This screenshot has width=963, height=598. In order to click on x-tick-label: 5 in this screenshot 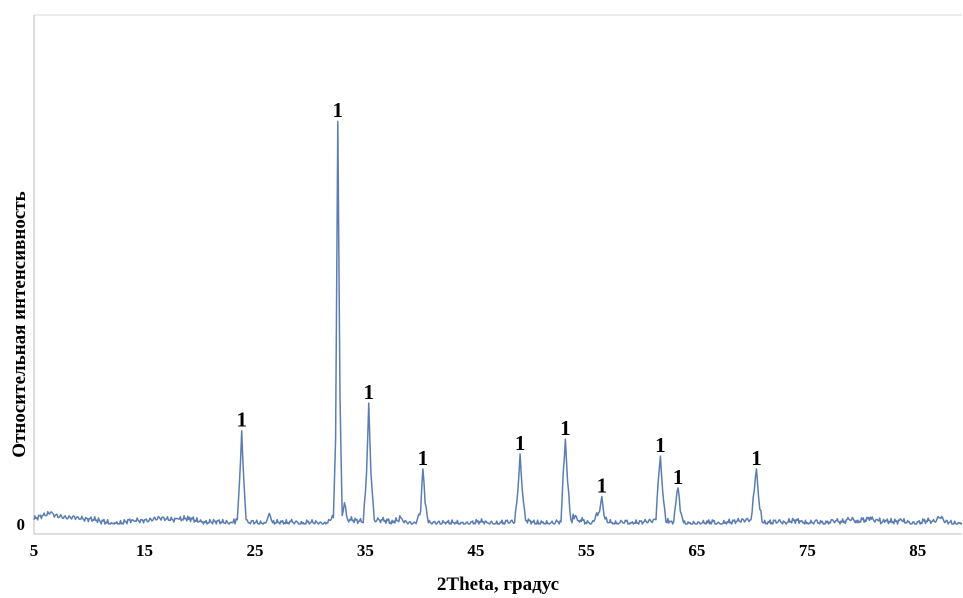, I will do `click(34, 550)`.